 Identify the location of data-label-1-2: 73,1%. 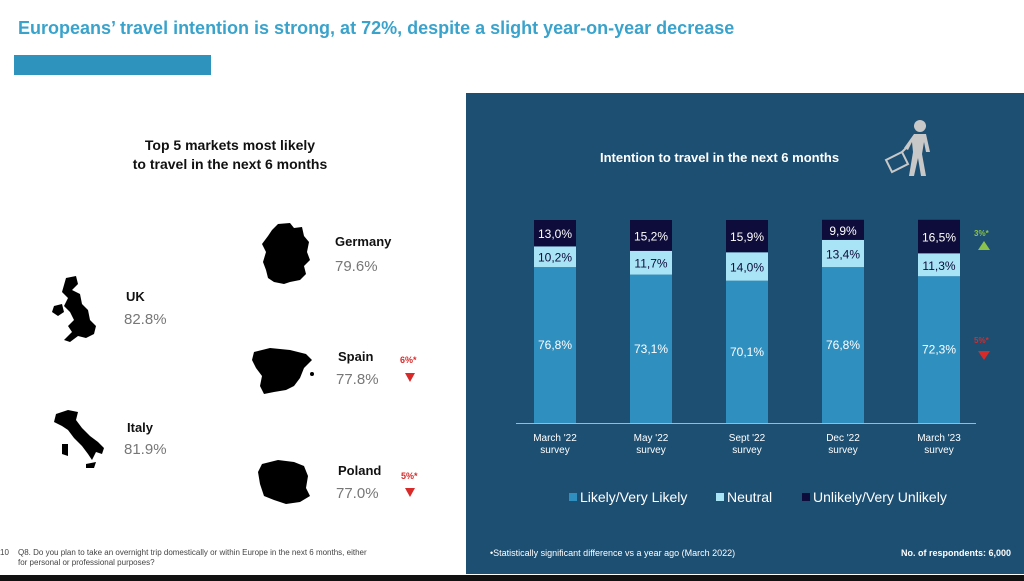
(651, 349).